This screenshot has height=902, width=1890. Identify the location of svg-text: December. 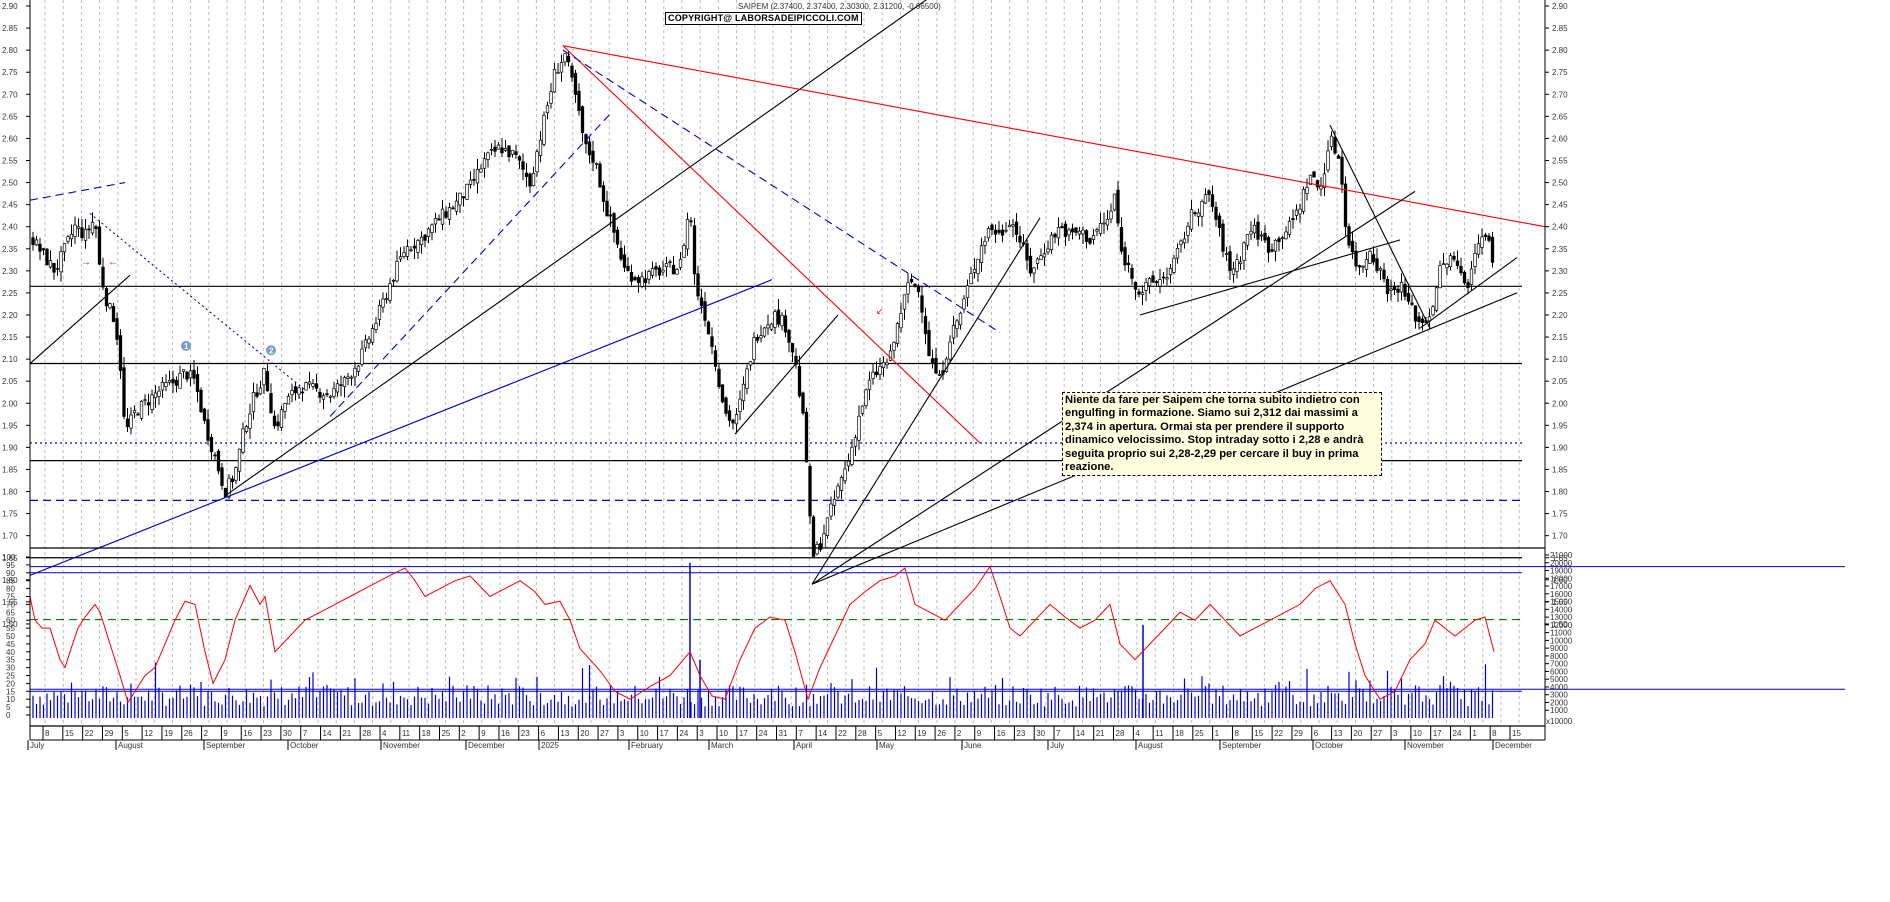
(1513, 745).